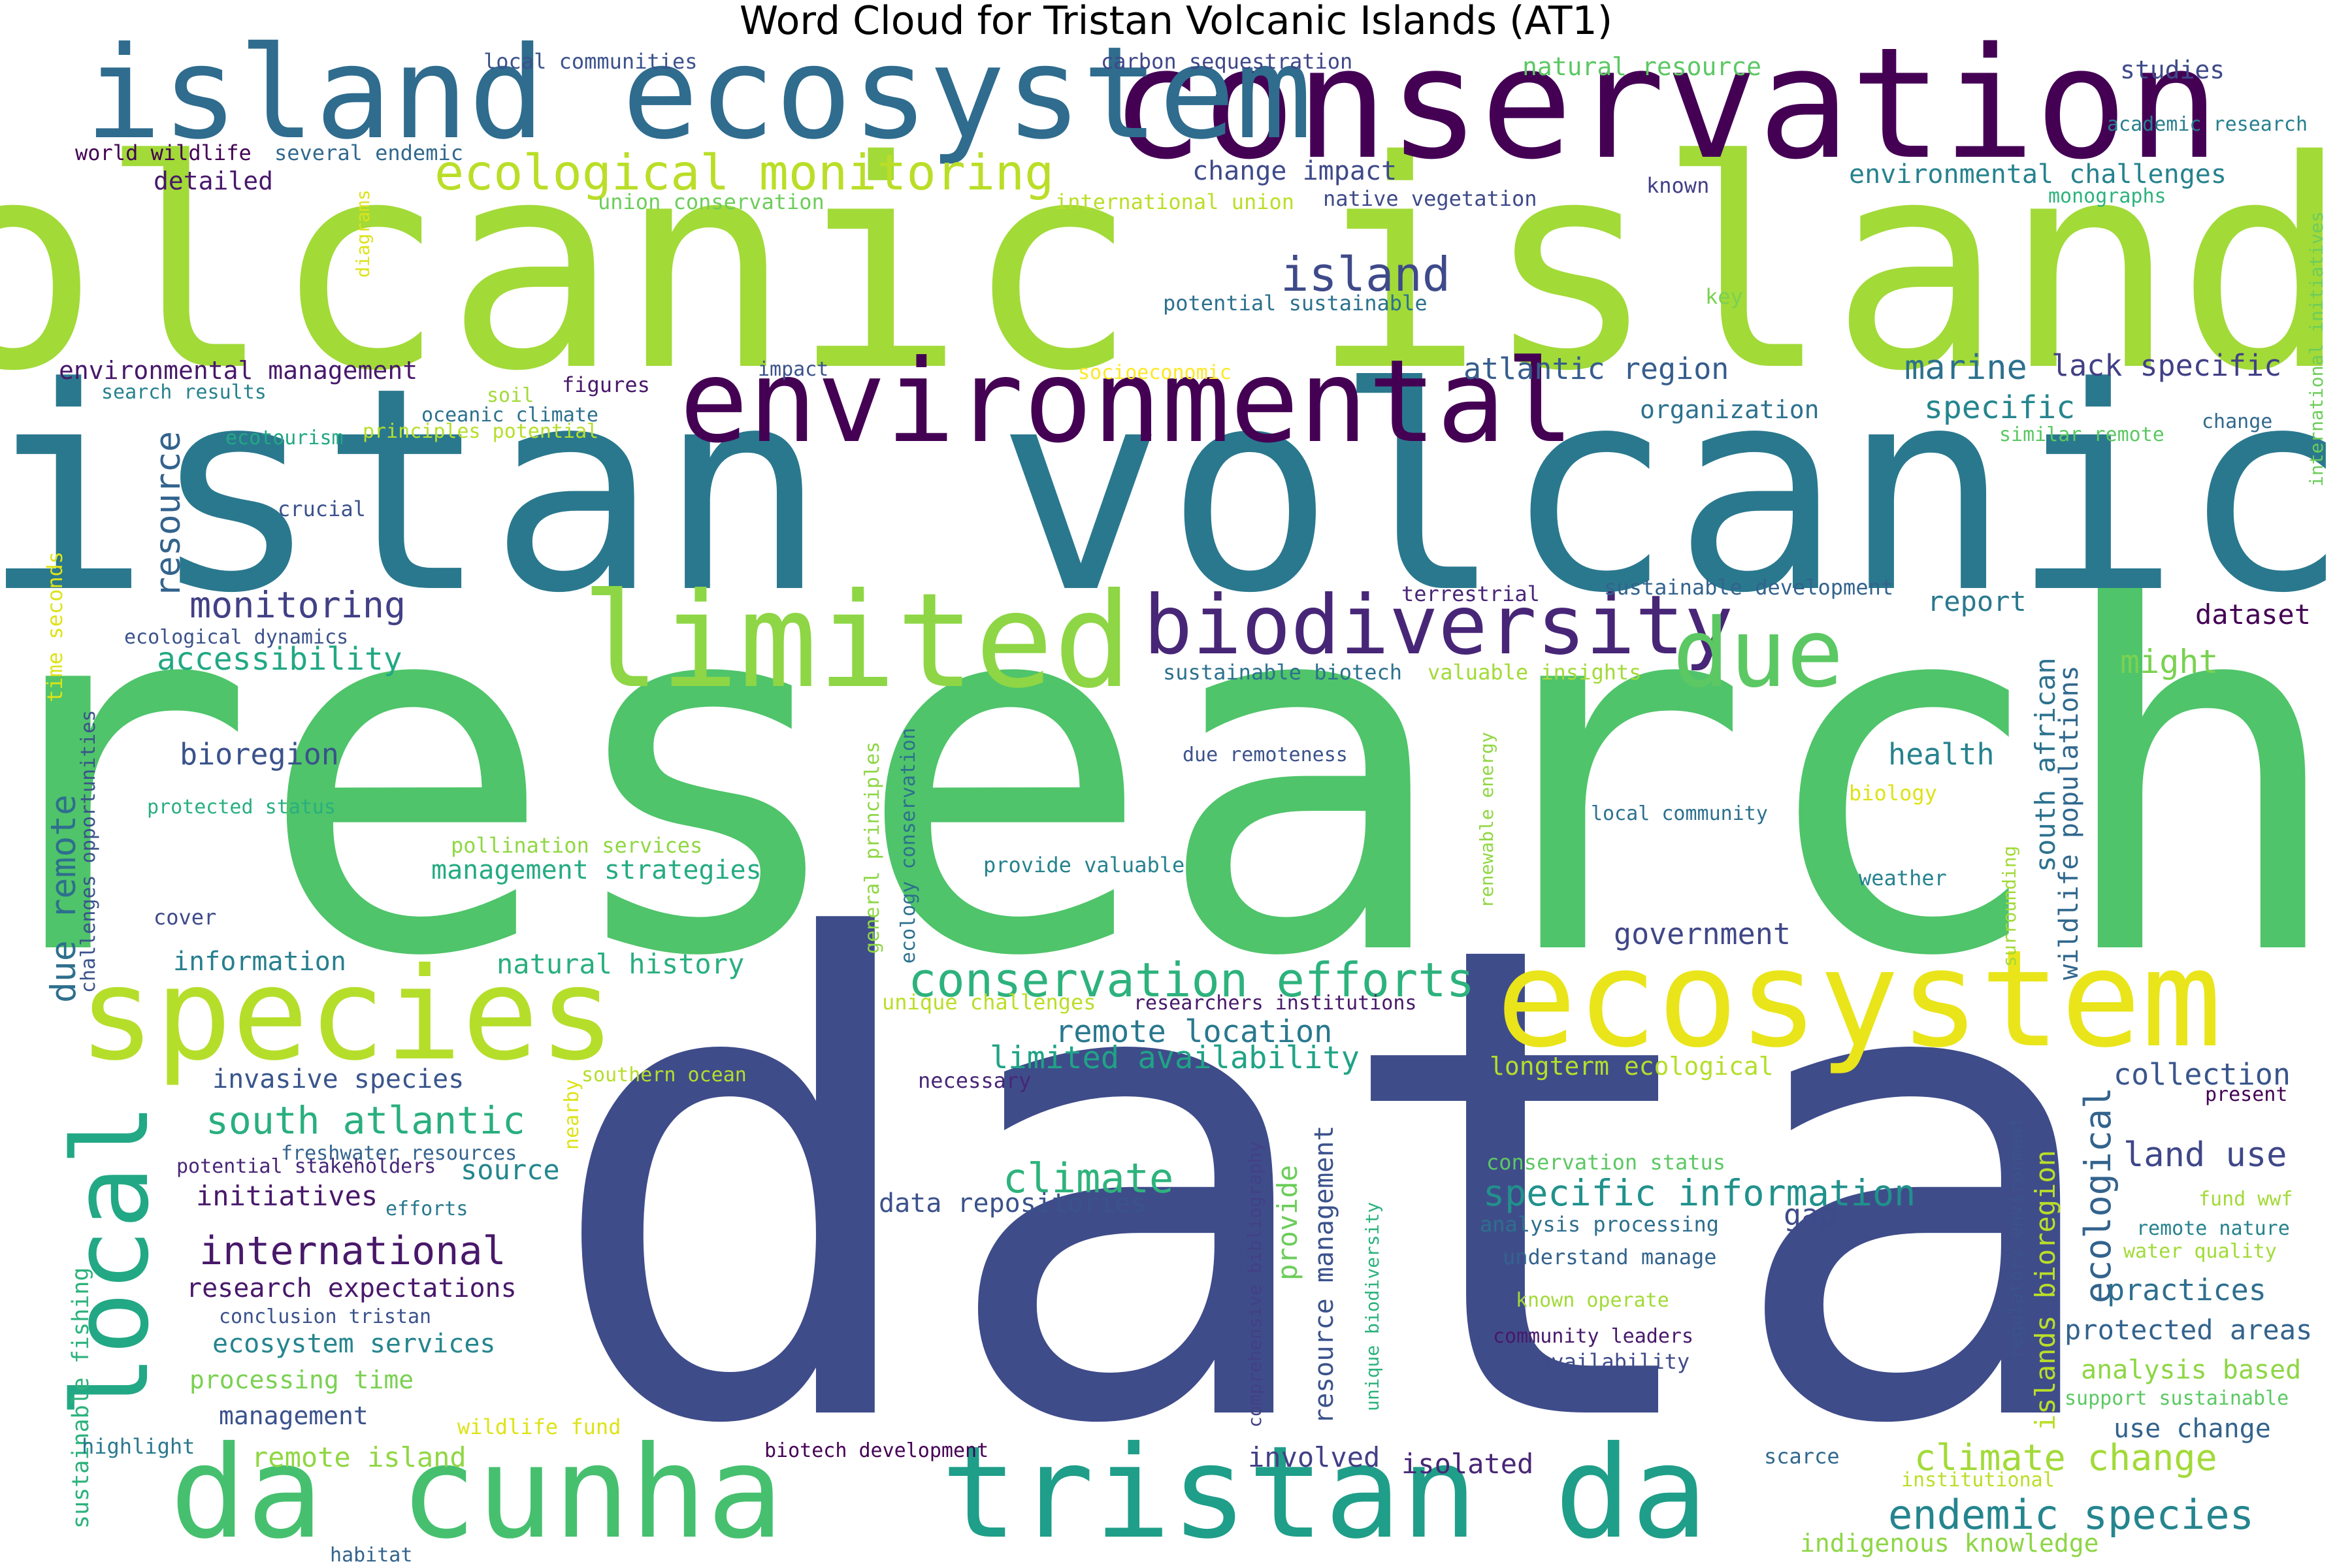  Describe the element at coordinates (1438, 625) in the screenshot. I see `word-biodiversity: biodiversity` at that location.